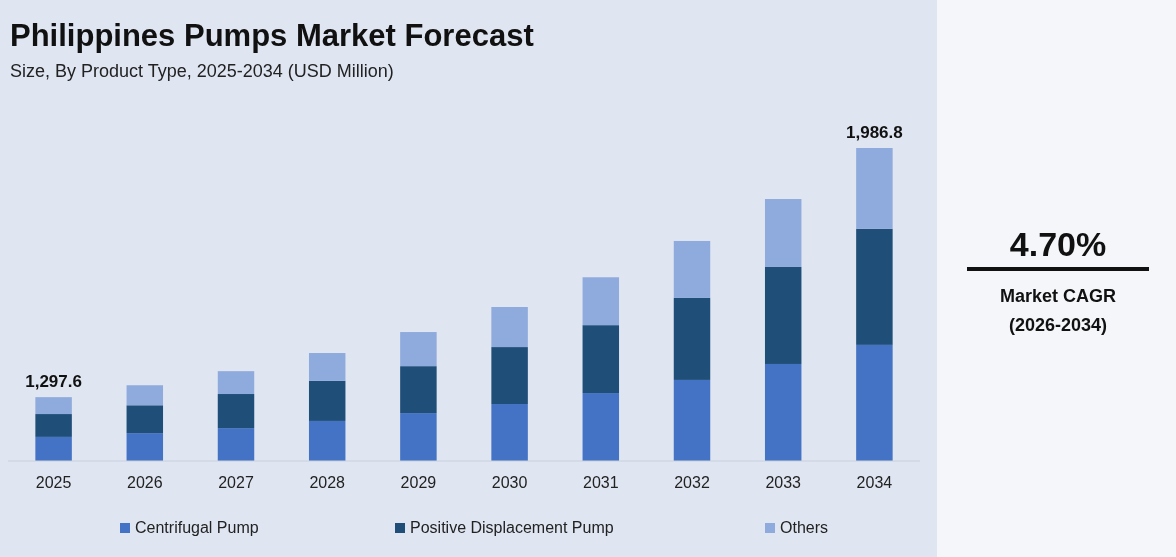 Image resolution: width=1176 pixels, height=557 pixels. What do you see at coordinates (236, 482) in the screenshot?
I see `x-tick-label: 2027` at bounding box center [236, 482].